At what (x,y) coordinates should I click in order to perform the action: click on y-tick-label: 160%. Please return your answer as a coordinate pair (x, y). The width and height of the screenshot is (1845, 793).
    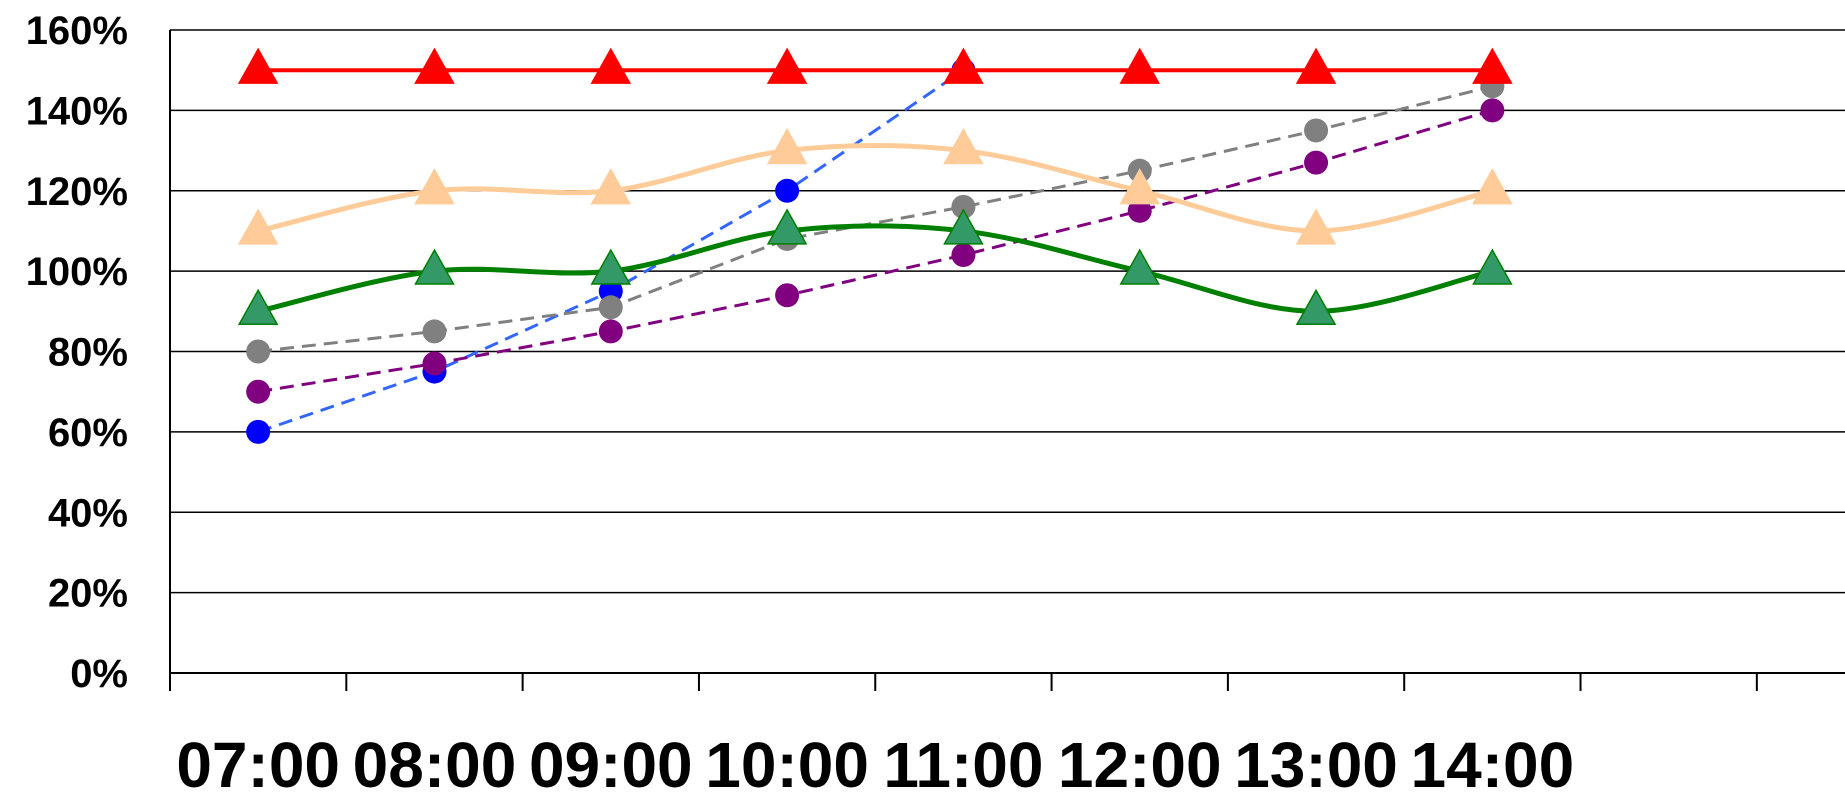
    Looking at the image, I should click on (77, 31).